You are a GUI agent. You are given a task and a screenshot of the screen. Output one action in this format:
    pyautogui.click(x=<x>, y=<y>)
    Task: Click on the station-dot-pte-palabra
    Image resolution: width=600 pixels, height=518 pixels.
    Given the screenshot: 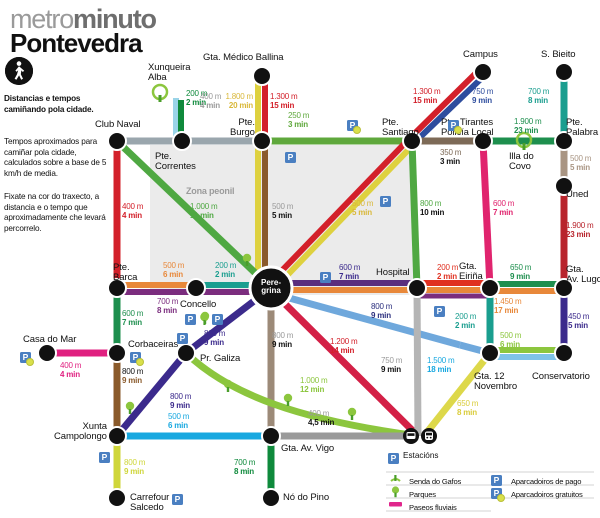 What is the action you would take?
    pyautogui.click(x=564, y=141)
    